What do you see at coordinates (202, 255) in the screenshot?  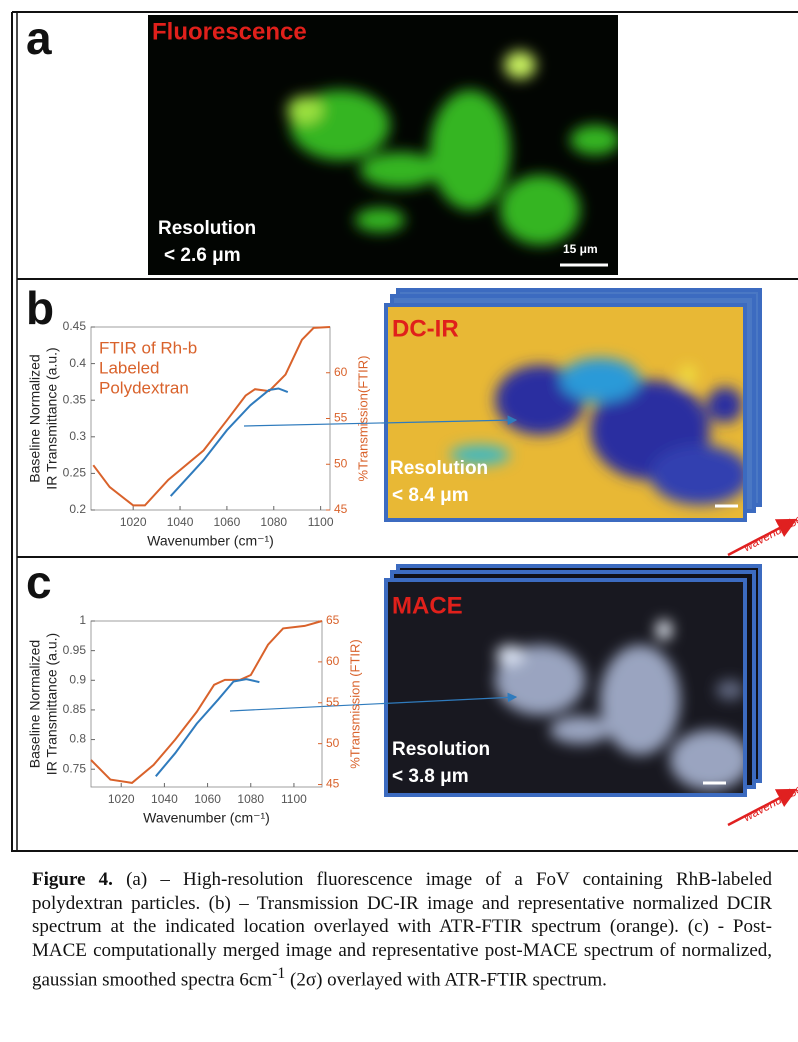 I see `resolution: < 2.6 μm` at bounding box center [202, 255].